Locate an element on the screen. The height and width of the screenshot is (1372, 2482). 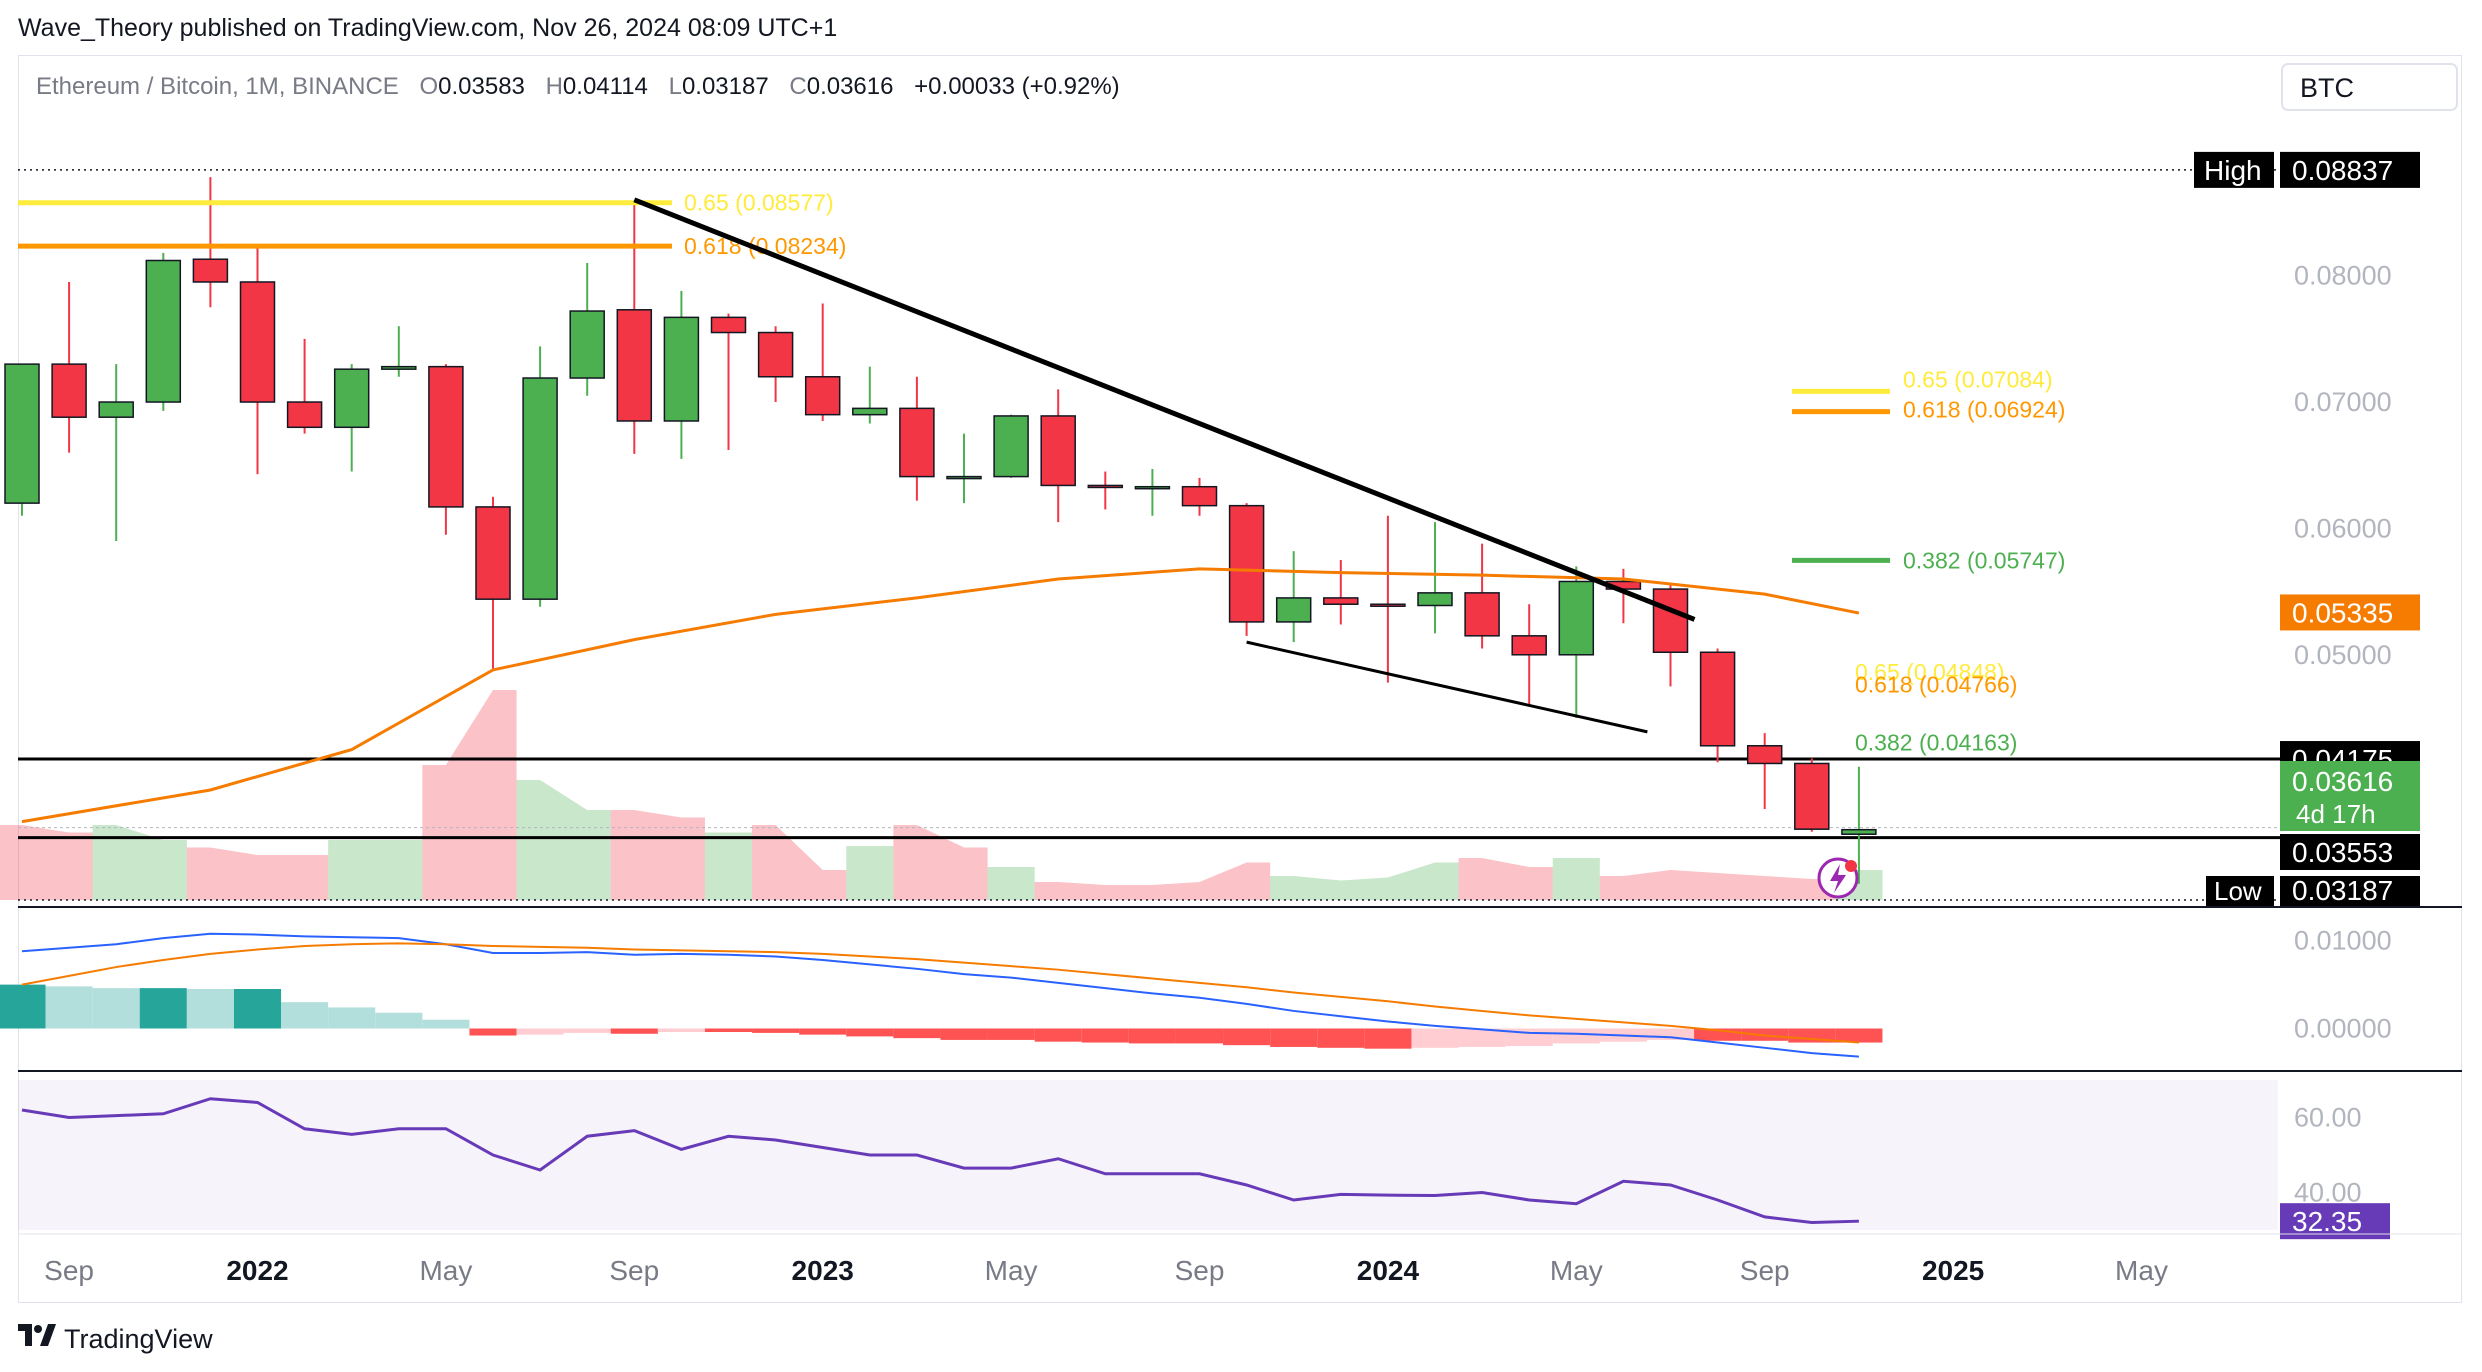
fib-mid-0618-label: 0.618 (0.06924) is located at coordinates (1984, 410).